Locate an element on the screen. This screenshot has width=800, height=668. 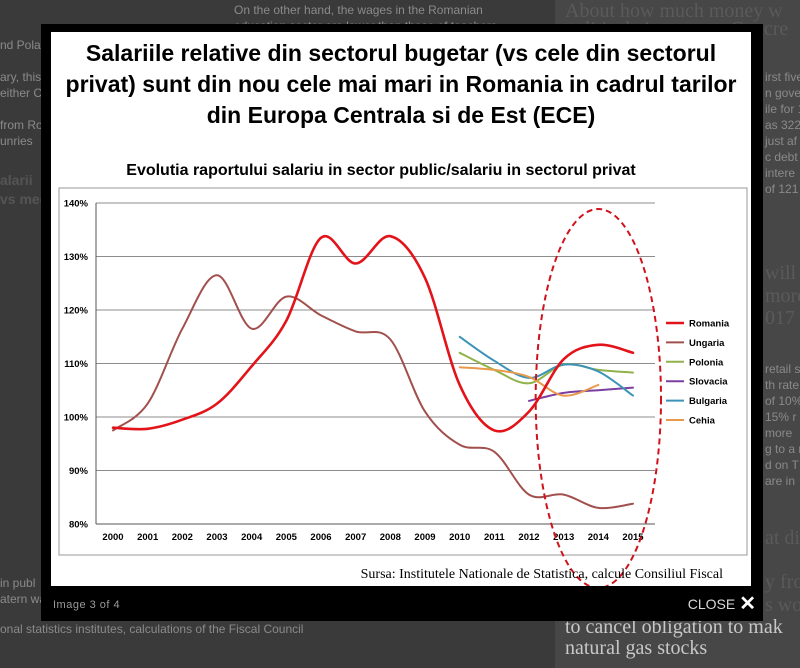
x-tick-label: 2004 is located at coordinates (252, 537).